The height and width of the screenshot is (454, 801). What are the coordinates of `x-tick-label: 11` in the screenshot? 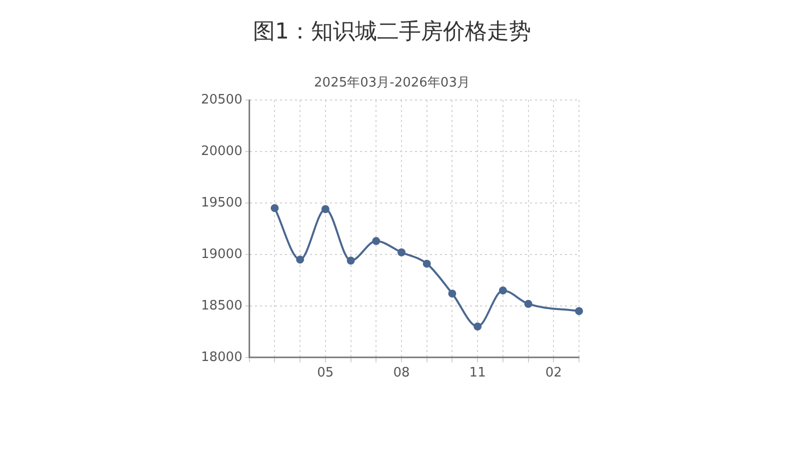 It's located at (477, 373).